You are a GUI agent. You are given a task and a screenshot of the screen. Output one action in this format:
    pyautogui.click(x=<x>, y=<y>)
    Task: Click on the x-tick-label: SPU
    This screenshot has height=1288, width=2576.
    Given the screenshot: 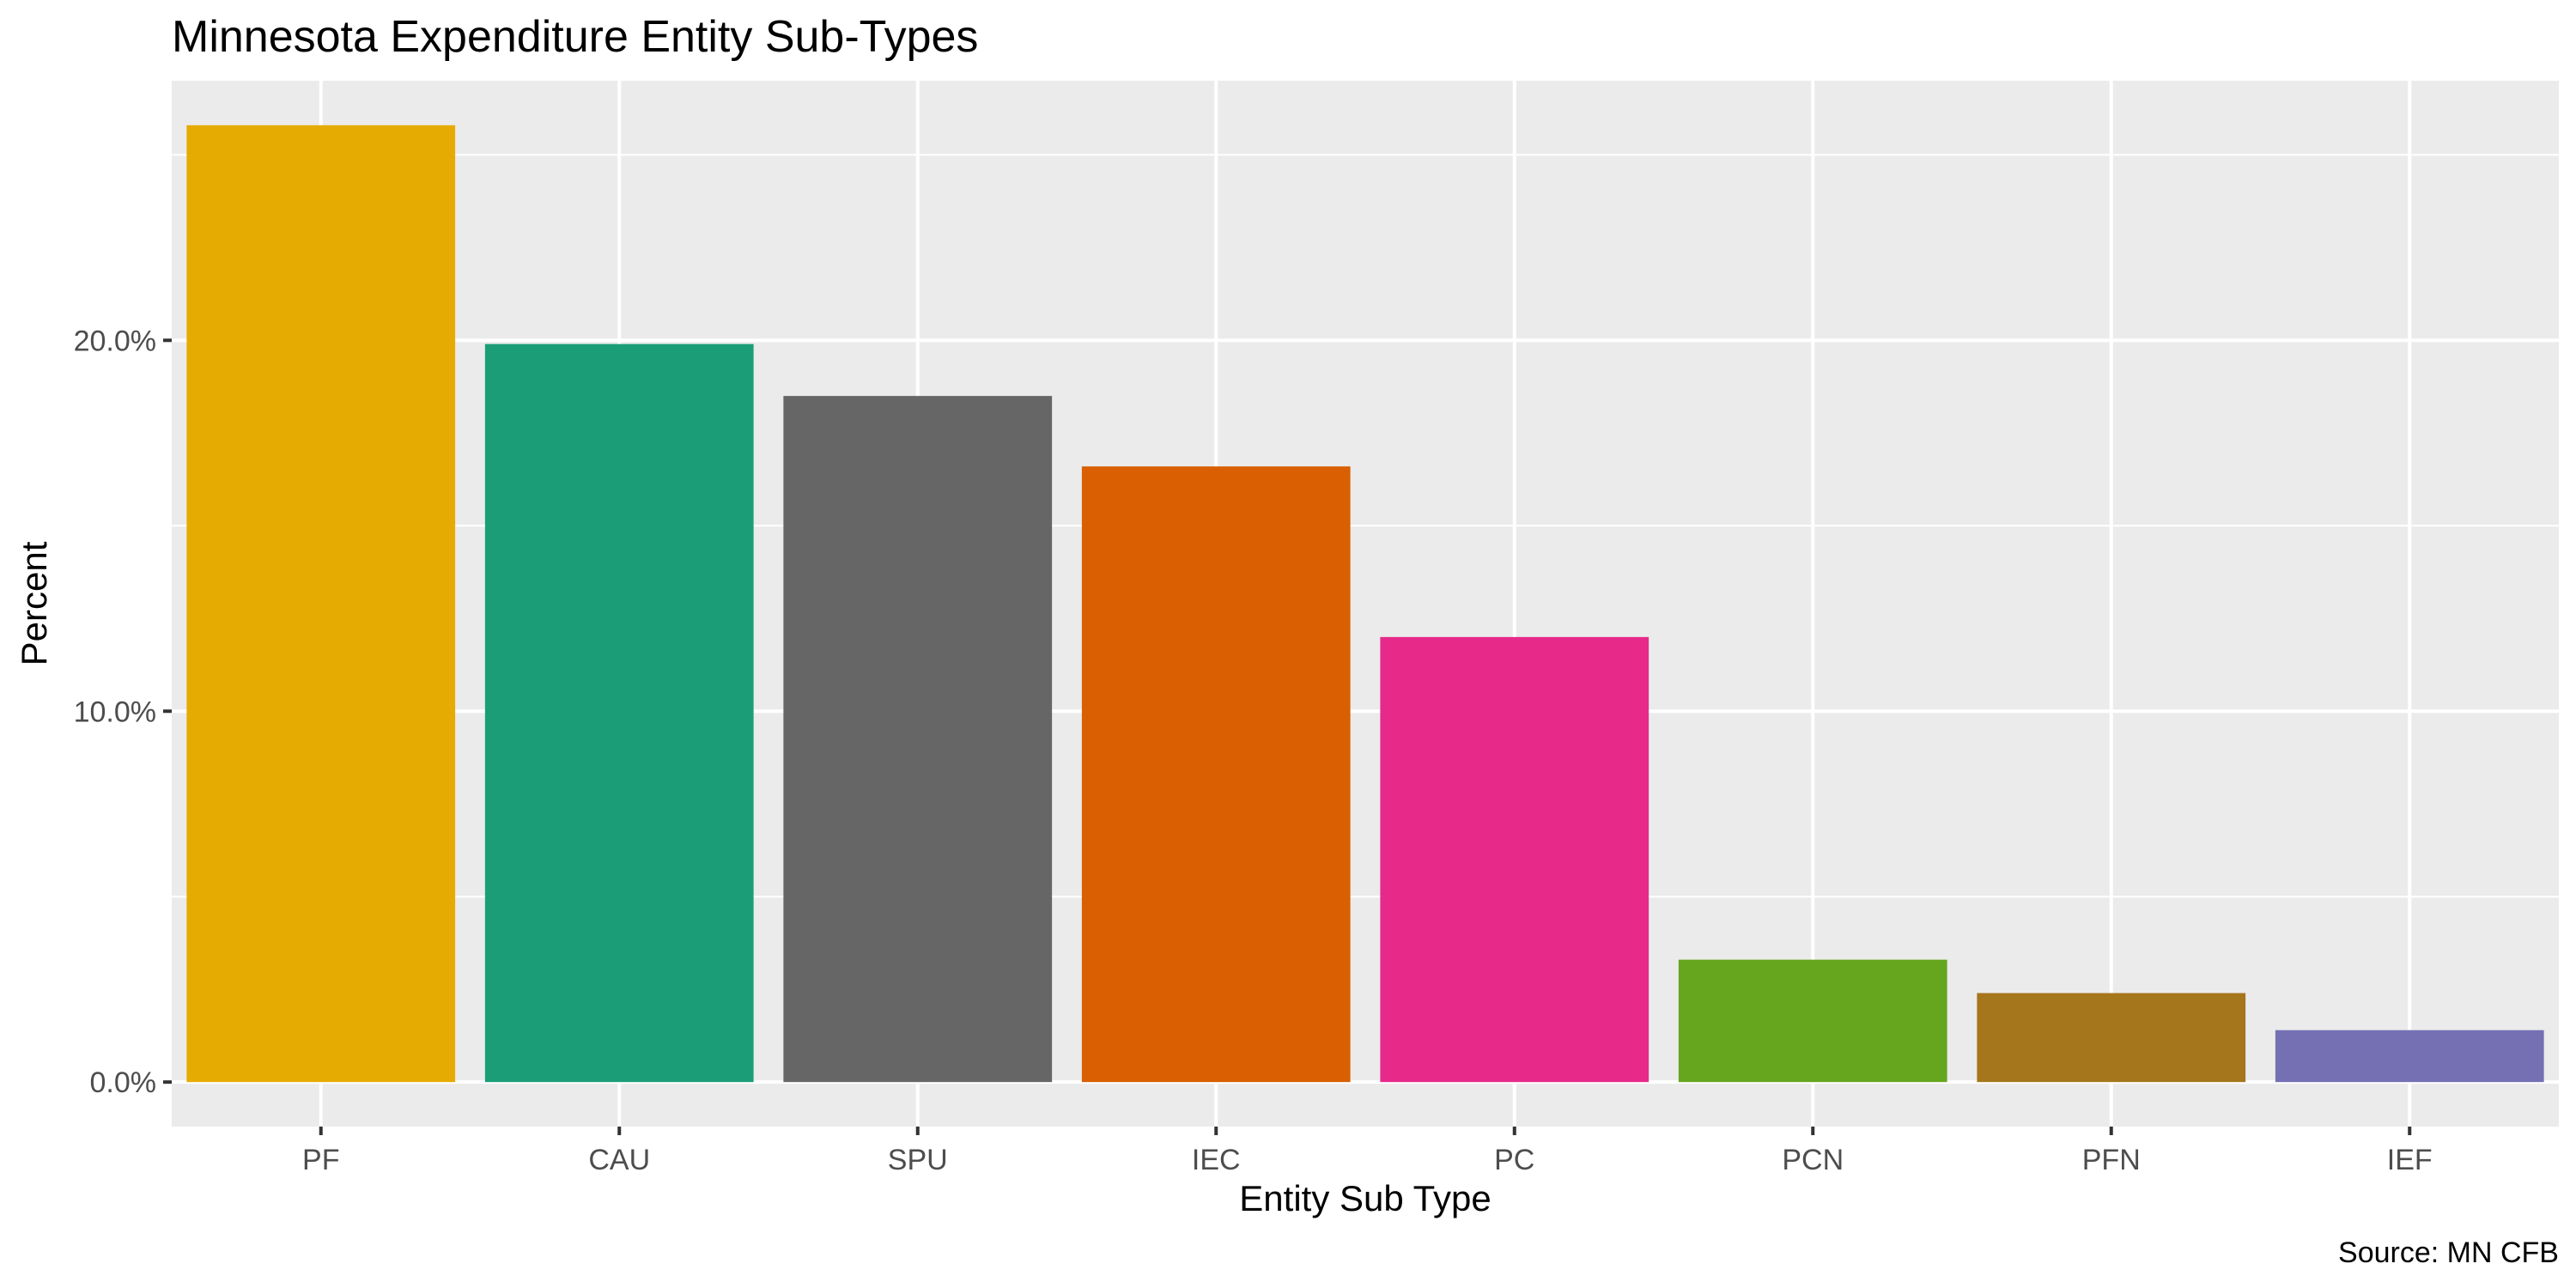 What is the action you would take?
    pyautogui.click(x=918, y=1160)
    